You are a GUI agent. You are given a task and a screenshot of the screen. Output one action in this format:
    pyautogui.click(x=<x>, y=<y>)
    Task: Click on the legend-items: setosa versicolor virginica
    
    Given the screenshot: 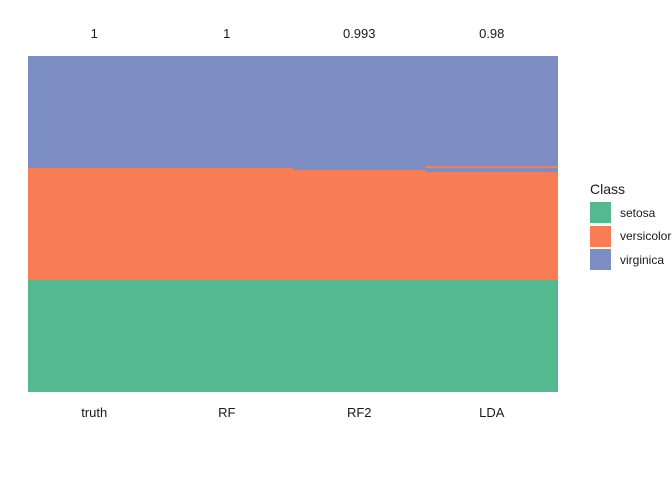 What is the action you would take?
    pyautogui.click(x=630, y=236)
    